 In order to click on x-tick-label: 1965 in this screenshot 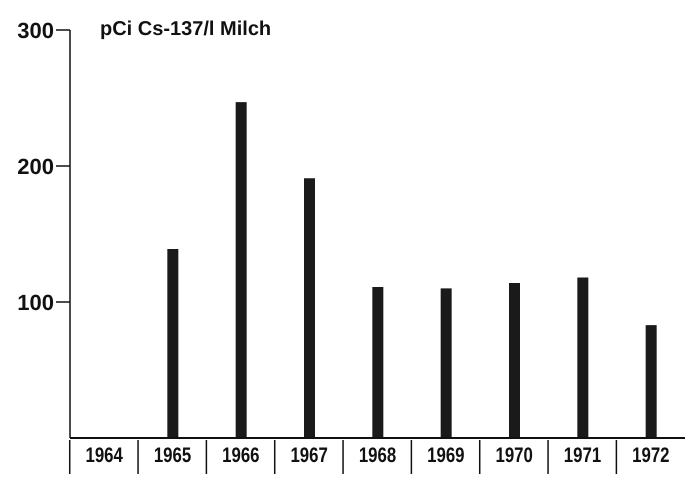, I will do `click(173, 456)`.